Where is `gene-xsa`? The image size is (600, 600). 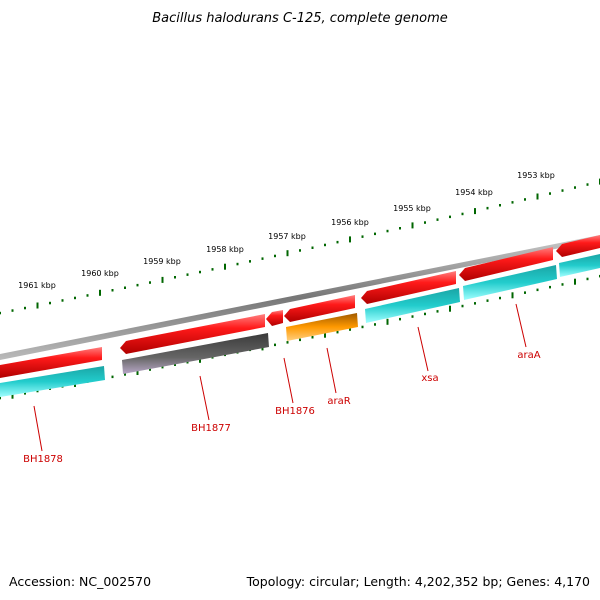
gene-xsa is located at coordinates (408, 287).